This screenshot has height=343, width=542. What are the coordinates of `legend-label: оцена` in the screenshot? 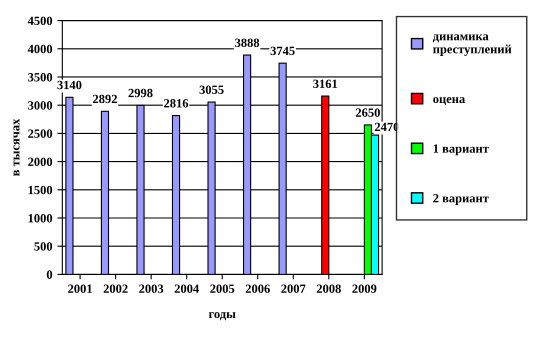 It's located at (449, 101).